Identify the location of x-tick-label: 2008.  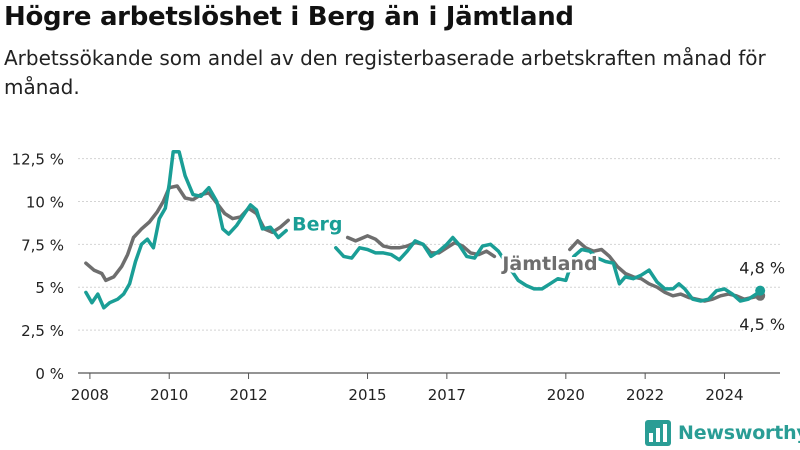
(90, 395).